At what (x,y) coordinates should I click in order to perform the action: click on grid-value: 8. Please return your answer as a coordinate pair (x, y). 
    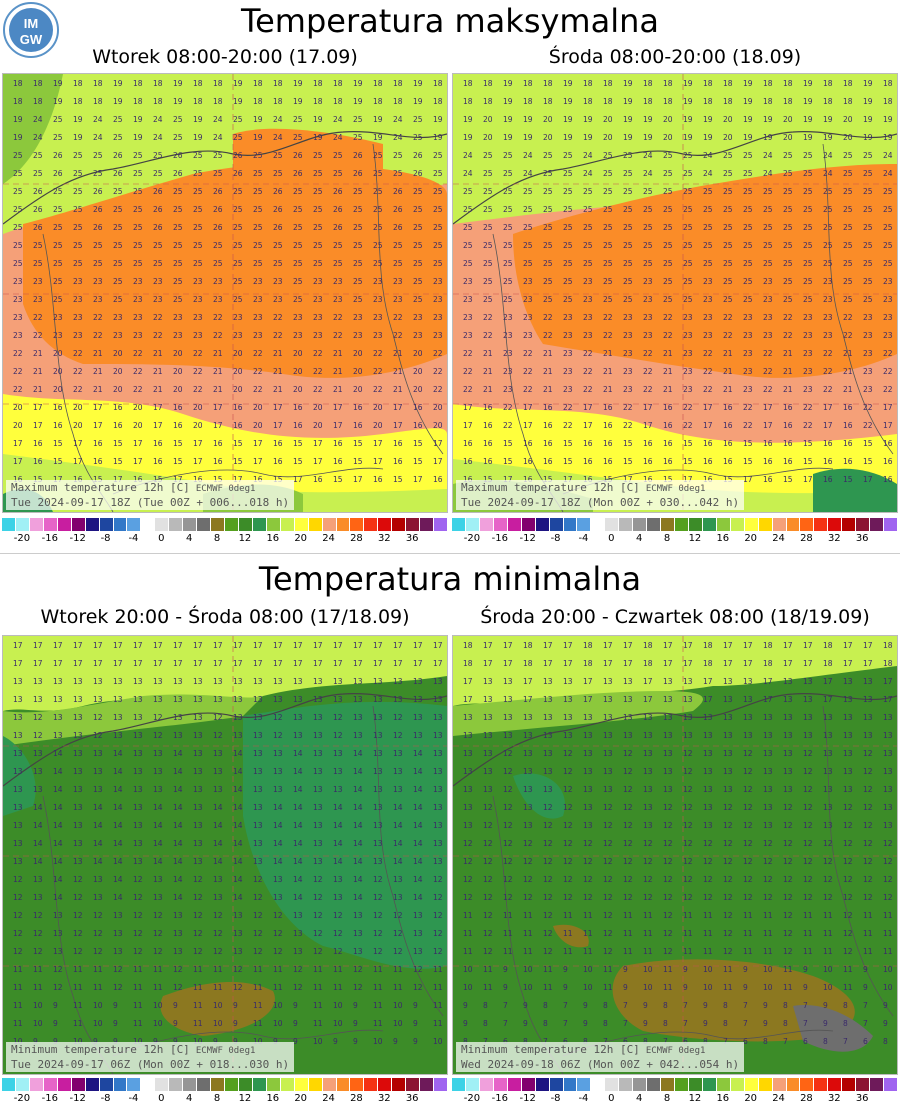
    Looking at the image, I should click on (785, 1023).